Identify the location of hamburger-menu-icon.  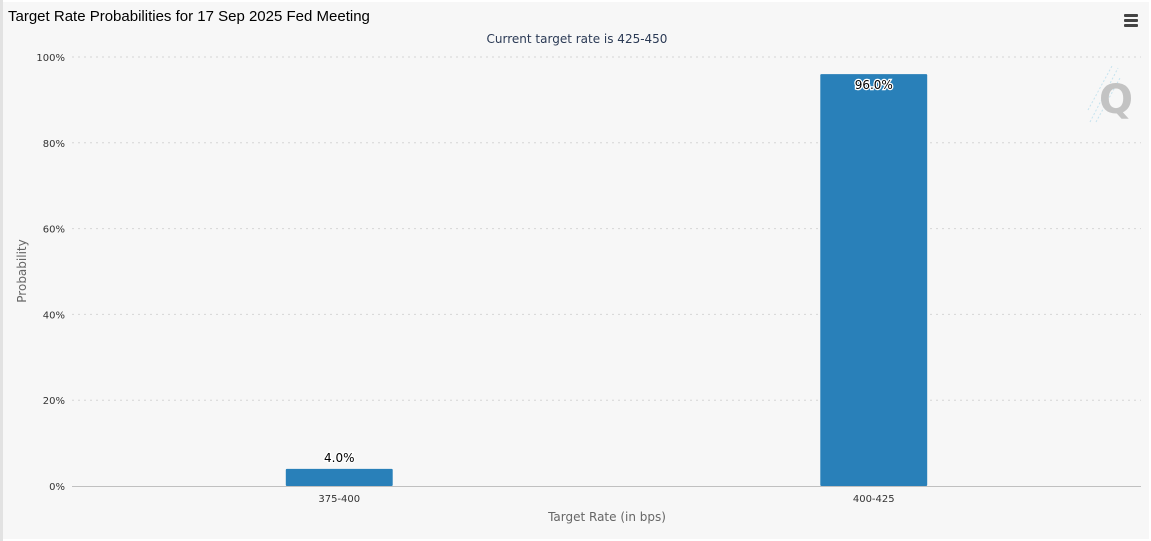
(1131, 20).